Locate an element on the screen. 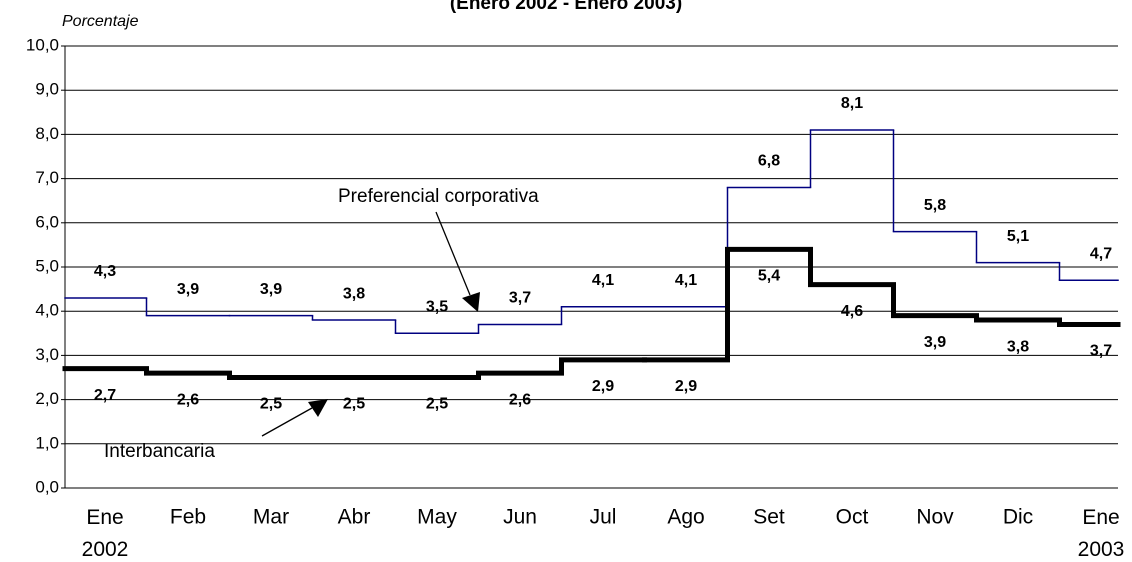 The image size is (1132, 562). value-label: 8,1 is located at coordinates (852, 103).